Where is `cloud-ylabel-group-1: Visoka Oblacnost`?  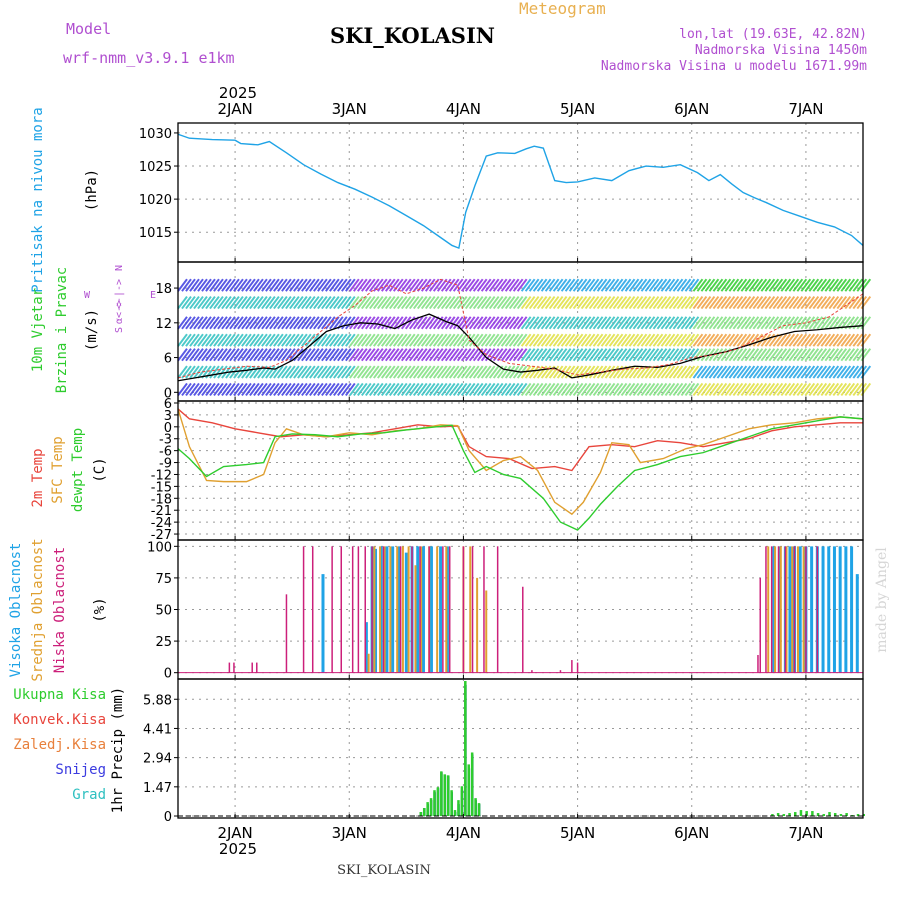
cloud-ylabel-group-1: Visoka Oblacnost is located at coordinates (16, 610).